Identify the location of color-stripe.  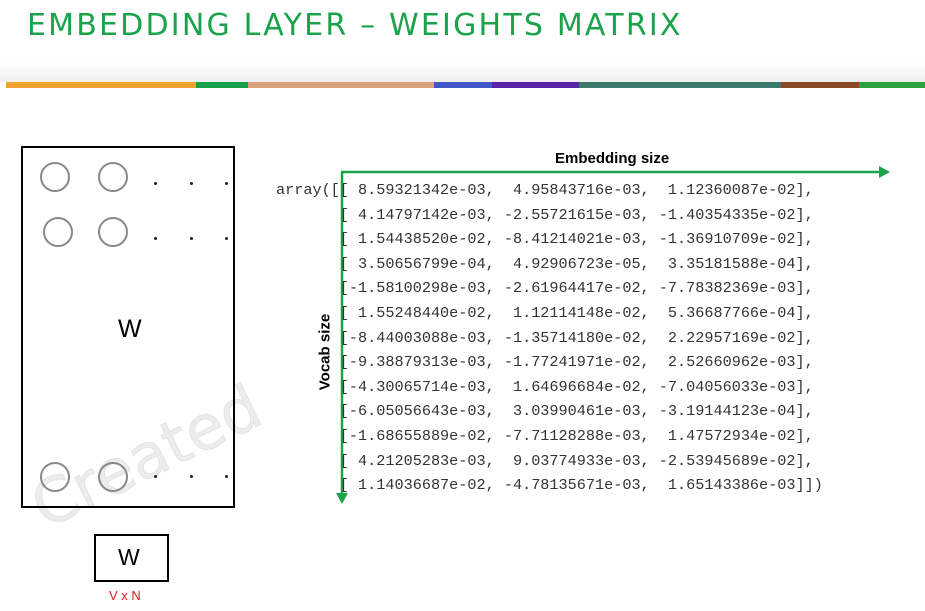
(465, 85).